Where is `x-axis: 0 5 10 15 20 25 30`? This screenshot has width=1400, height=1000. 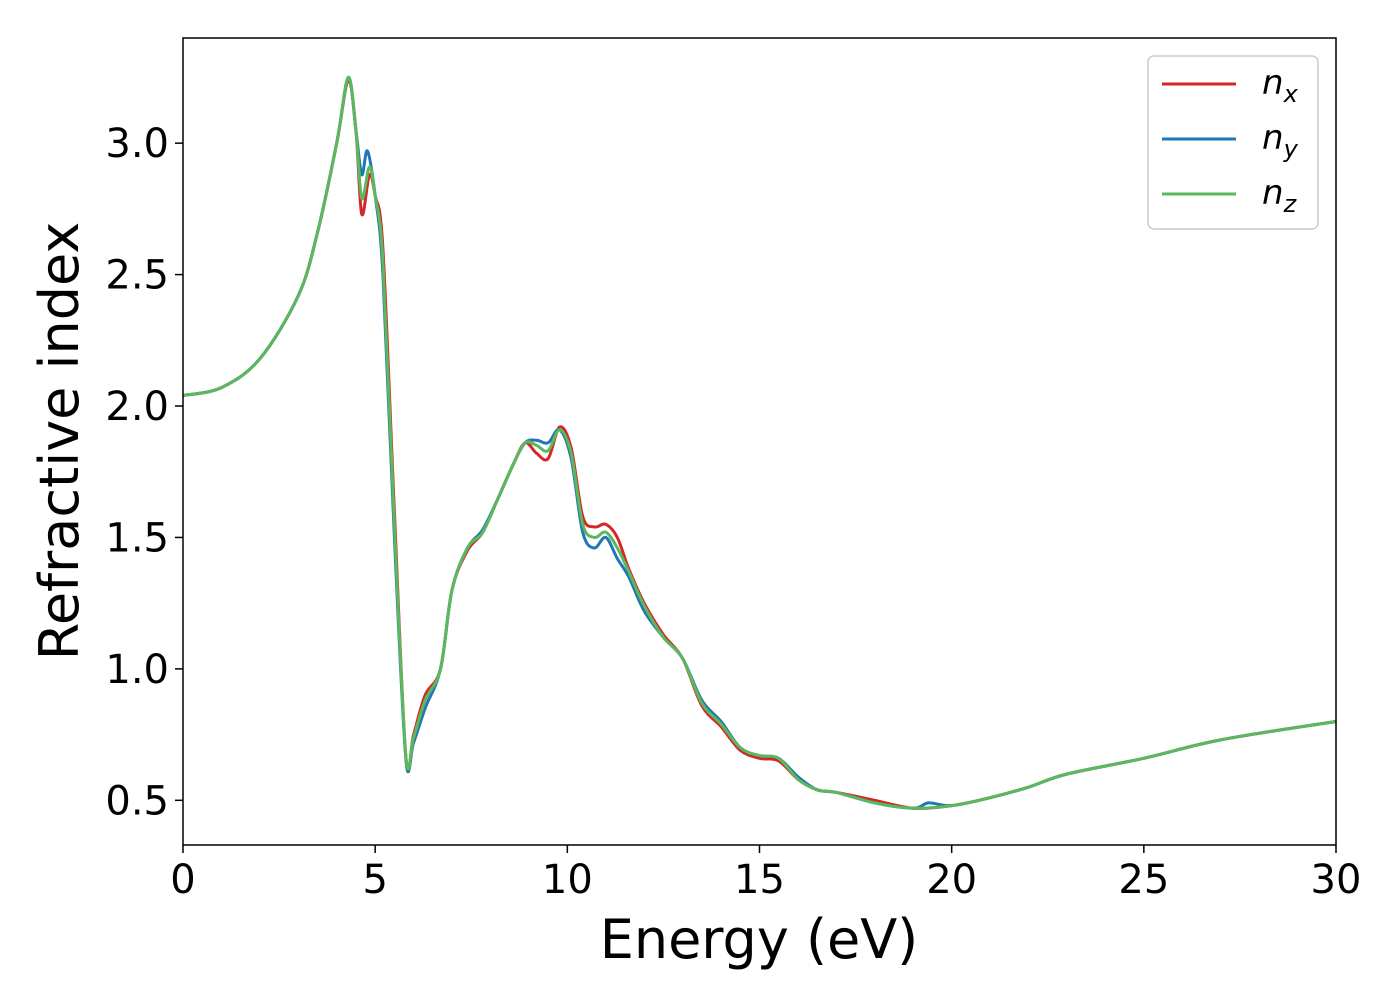 x-axis: 0 5 10 15 20 25 30 is located at coordinates (765, 874).